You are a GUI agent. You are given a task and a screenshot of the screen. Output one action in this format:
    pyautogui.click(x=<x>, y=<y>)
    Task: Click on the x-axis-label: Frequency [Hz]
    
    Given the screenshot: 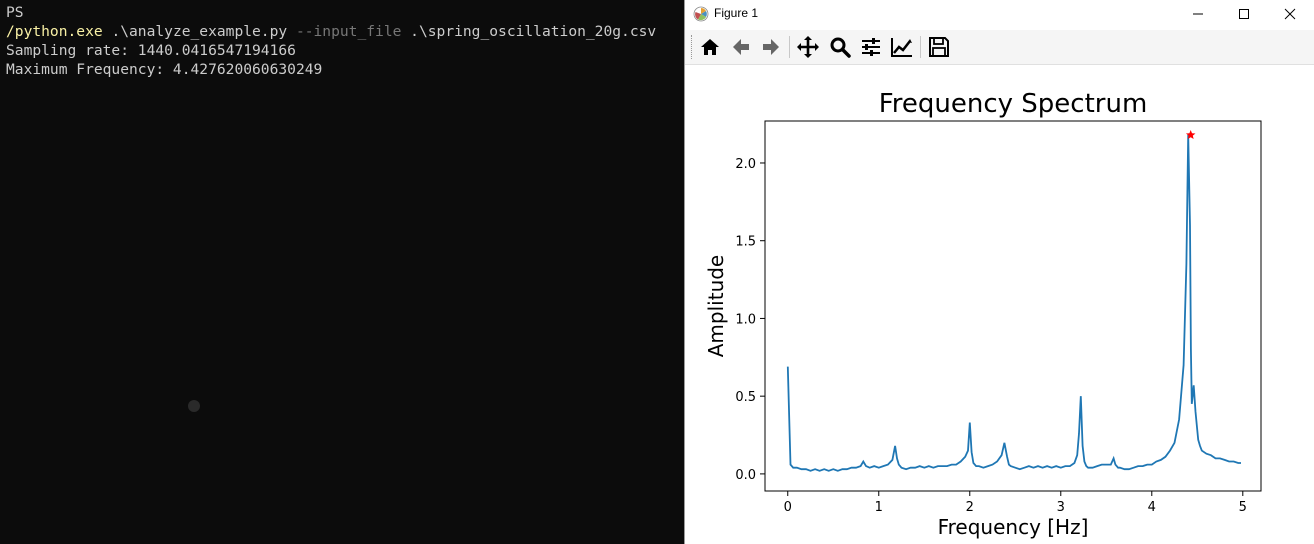 What is the action you would take?
    pyautogui.click(x=1013, y=527)
    